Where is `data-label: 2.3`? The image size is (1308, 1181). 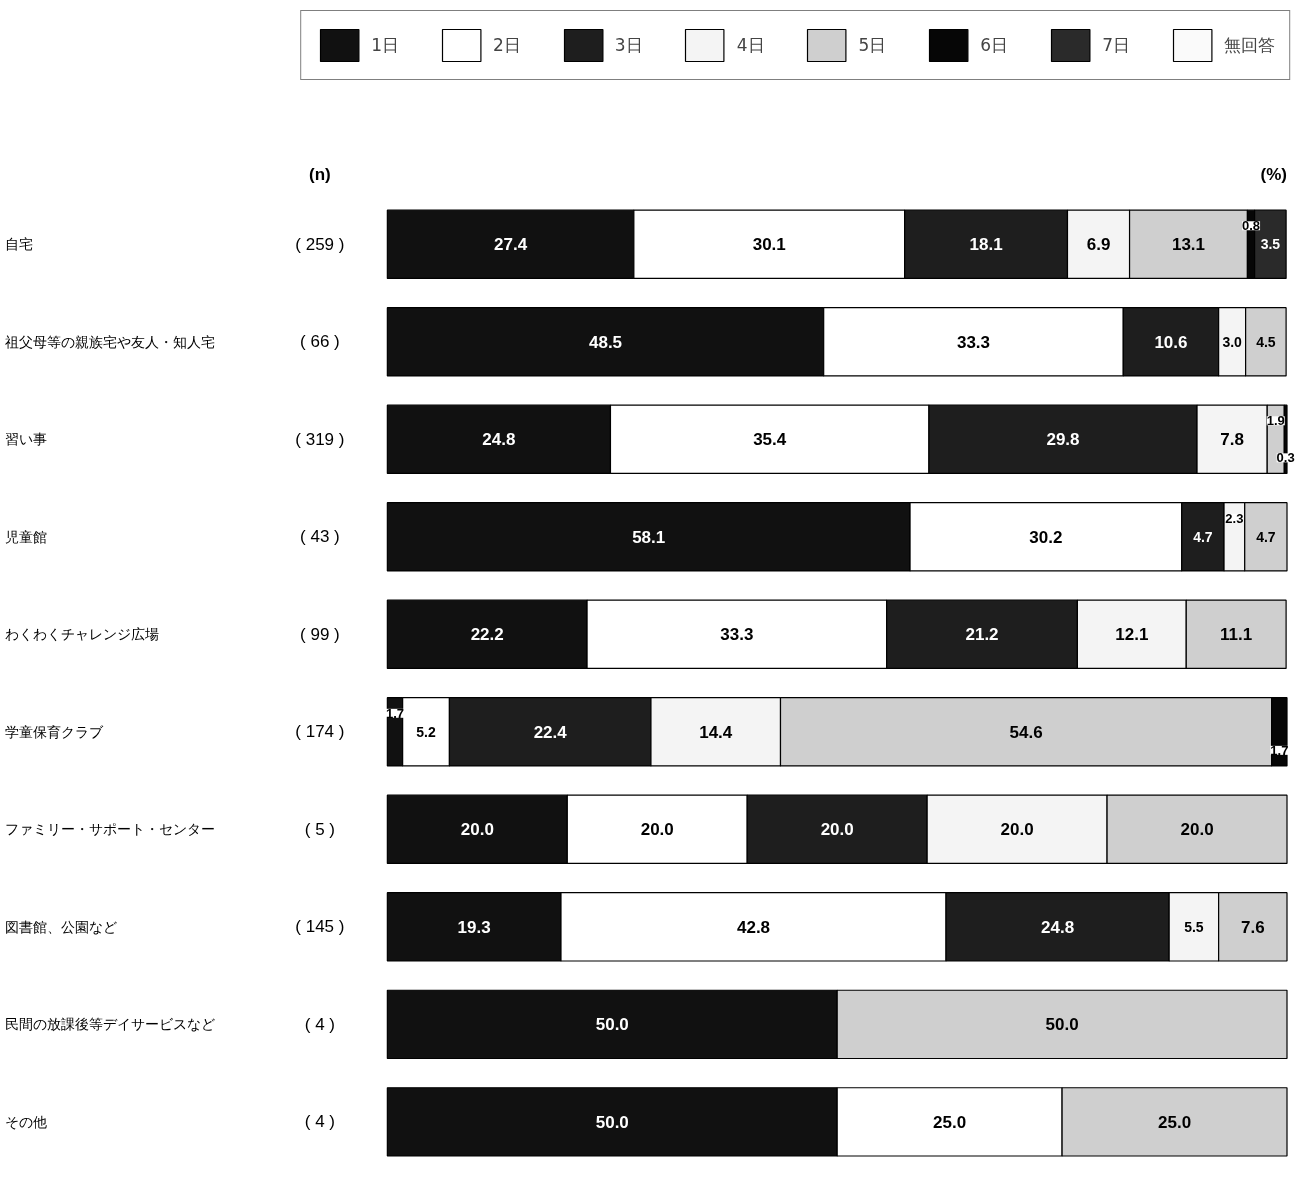 data-label: 2.3 is located at coordinates (1234, 518).